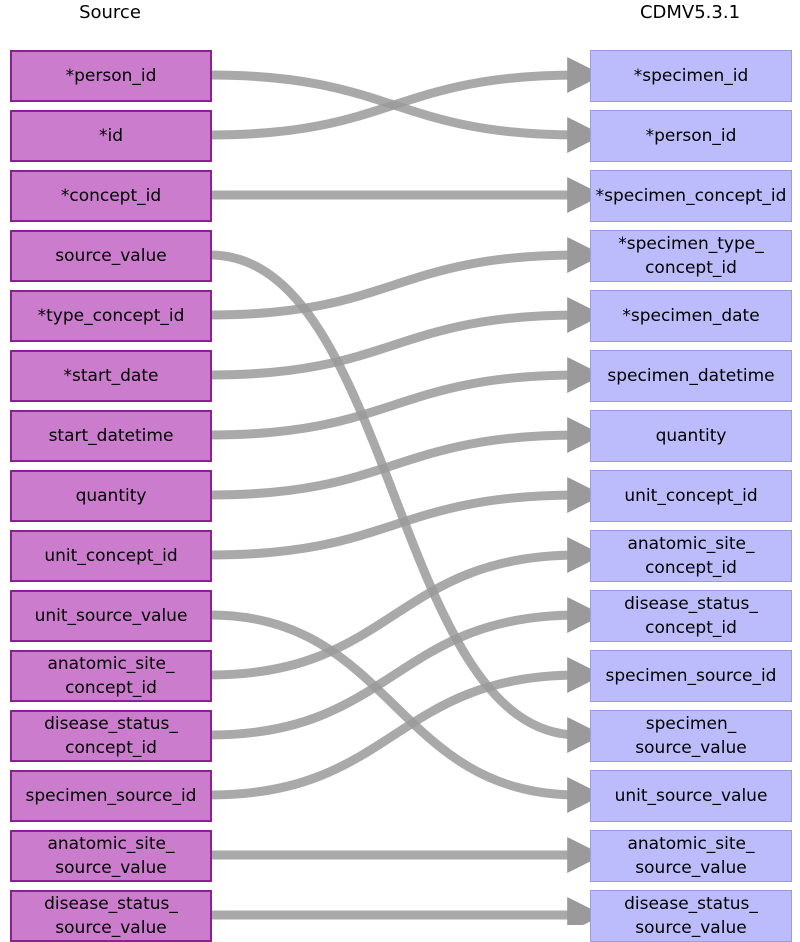 The width and height of the screenshot is (800, 942). What do you see at coordinates (406, 98) in the screenshot?
I see `mapping-link-id-to-specimen-id` at bounding box center [406, 98].